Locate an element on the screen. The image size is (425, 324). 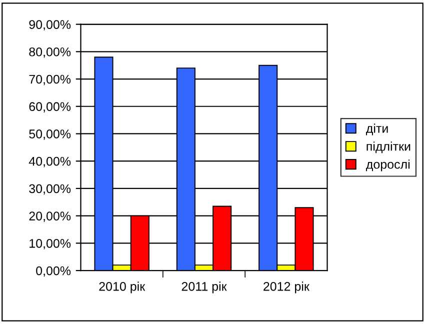
y-tick-label: 20,00% is located at coordinates (50, 217).